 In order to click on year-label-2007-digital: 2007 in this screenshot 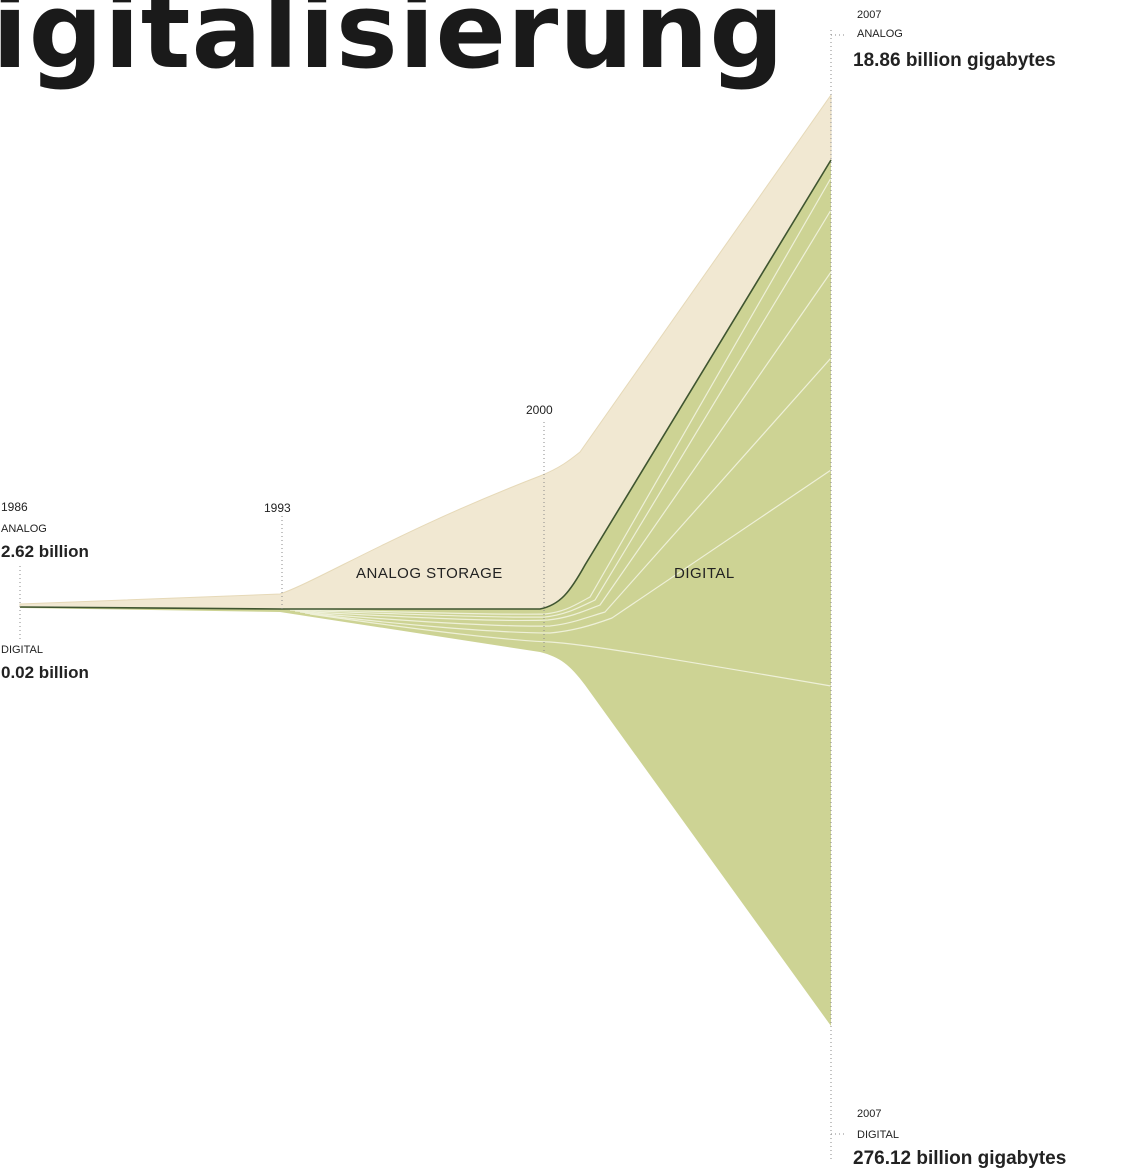, I will do `click(869, 1114)`.